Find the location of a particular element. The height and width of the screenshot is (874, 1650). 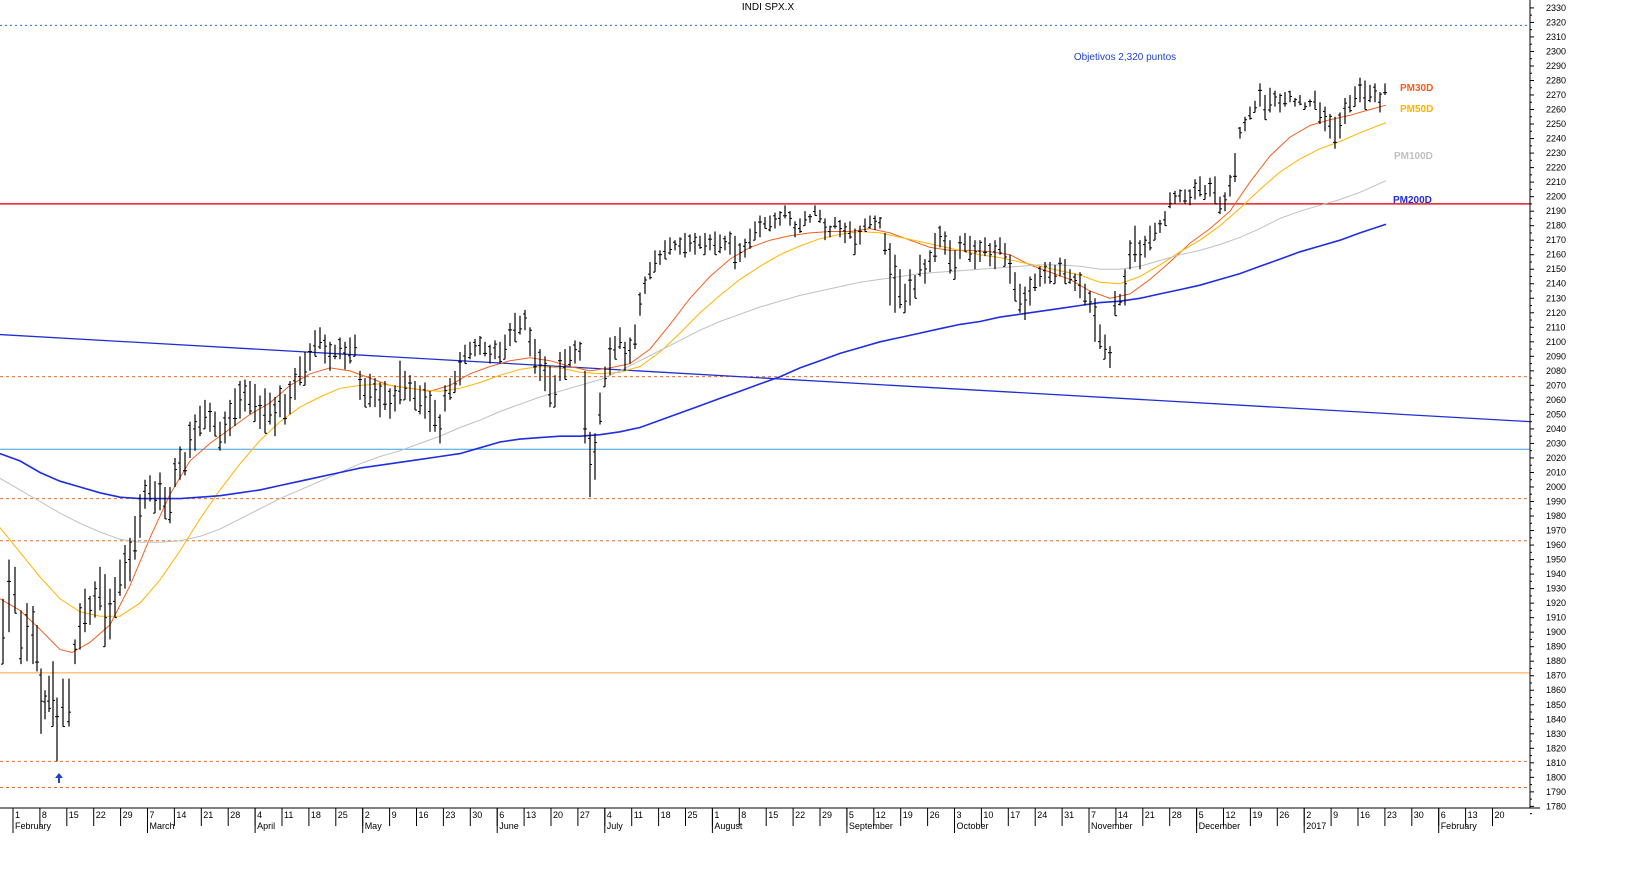

x-day-label: 27 is located at coordinates (585, 815).